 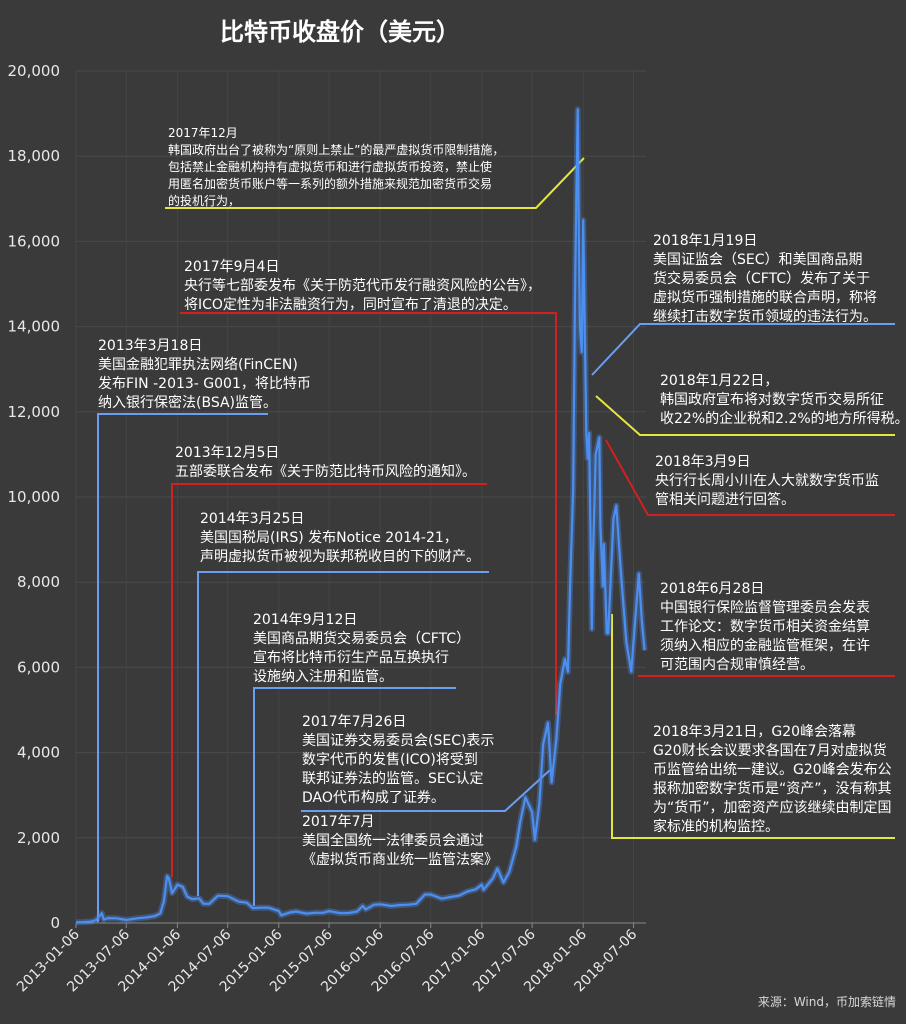 I want to click on y-tick-label: 10,000, so click(x=34, y=497).